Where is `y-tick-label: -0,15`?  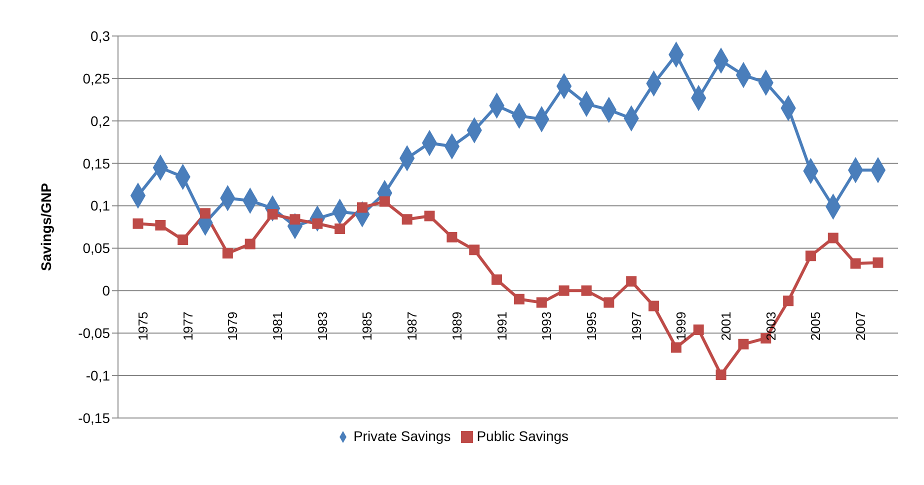
y-tick-label: -0,15 is located at coordinates (94, 418).